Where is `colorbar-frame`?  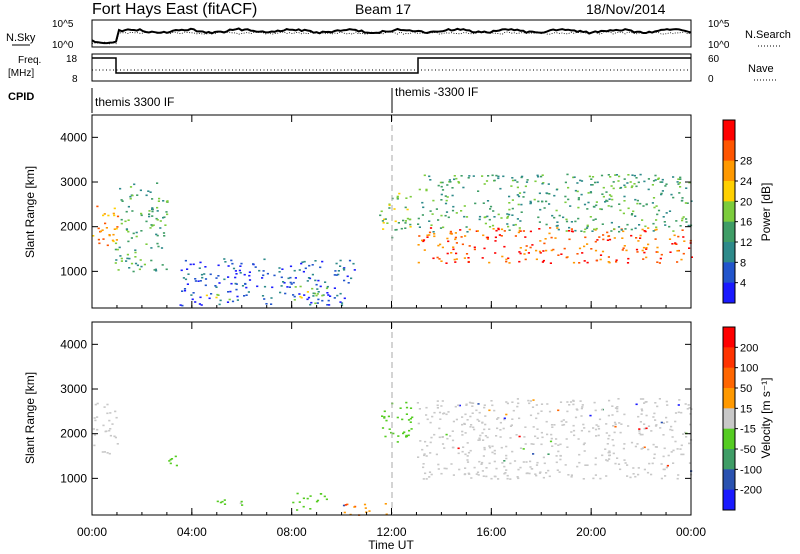
colorbar-frame is located at coordinates (729, 418).